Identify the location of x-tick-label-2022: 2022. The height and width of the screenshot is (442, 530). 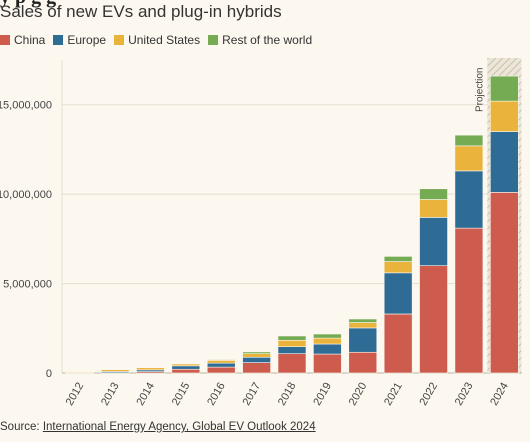
(429, 394).